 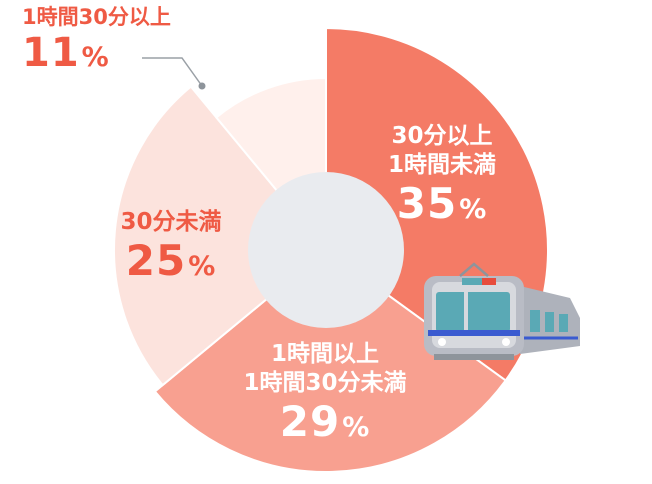 What do you see at coordinates (442, 203) in the screenshot?
I see `slice-percent: 35%` at bounding box center [442, 203].